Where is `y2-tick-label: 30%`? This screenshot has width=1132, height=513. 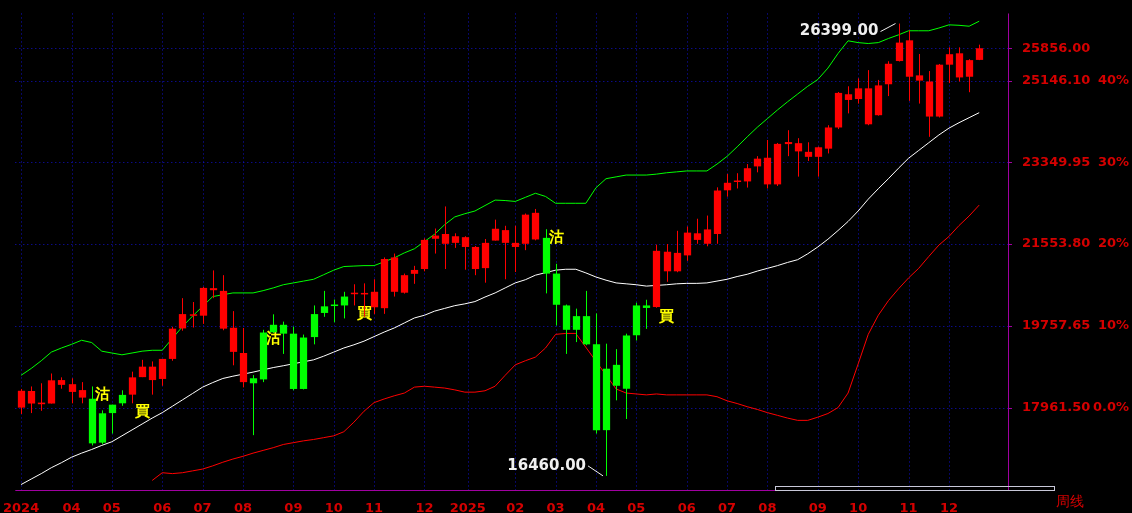 y2-tick-label: 30% is located at coordinates (1113, 161).